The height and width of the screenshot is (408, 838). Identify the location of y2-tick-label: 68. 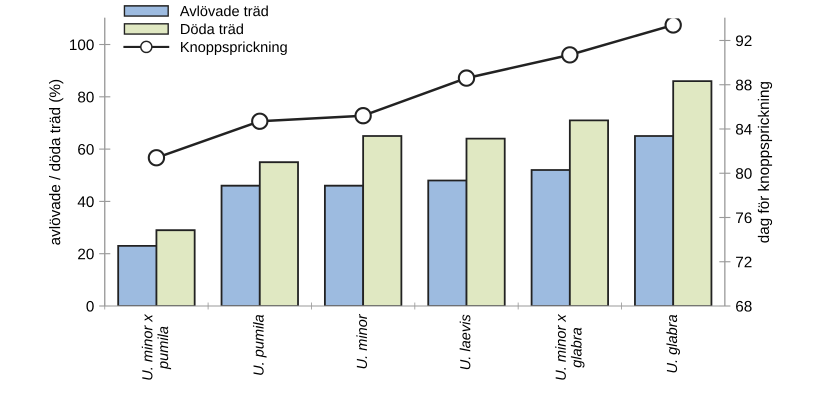
(744, 306).